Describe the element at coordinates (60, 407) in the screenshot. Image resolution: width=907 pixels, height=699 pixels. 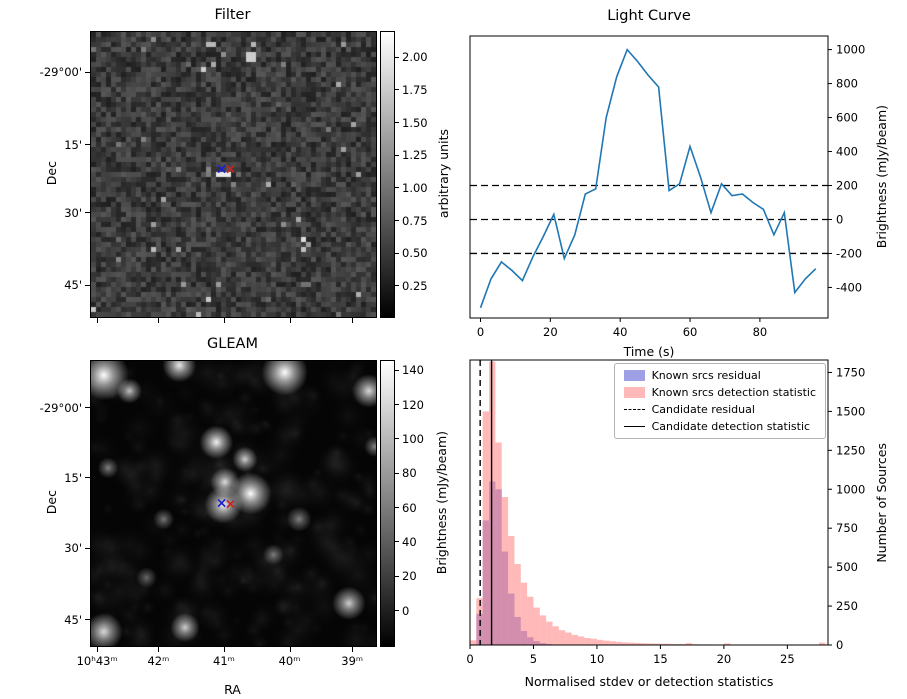
I see `dec-tick-label: -29°00'` at that location.